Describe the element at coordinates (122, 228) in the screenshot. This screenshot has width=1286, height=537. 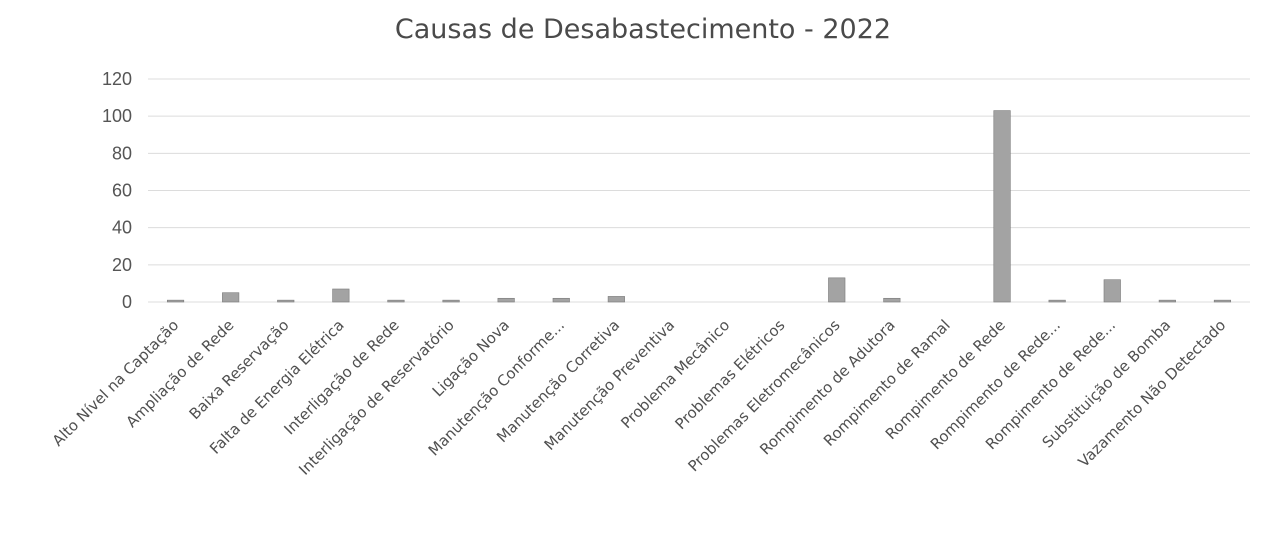
I see `y-tick-label: 40` at that location.